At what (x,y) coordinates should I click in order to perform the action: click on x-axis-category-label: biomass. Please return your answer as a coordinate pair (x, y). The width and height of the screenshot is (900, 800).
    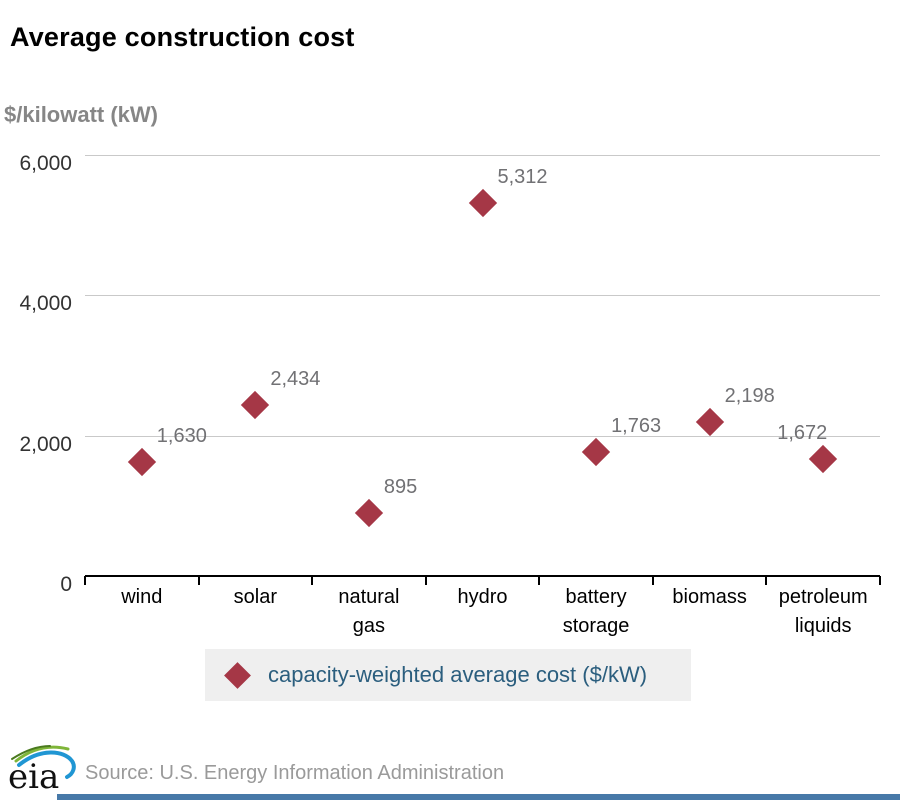
    Looking at the image, I should click on (709, 597).